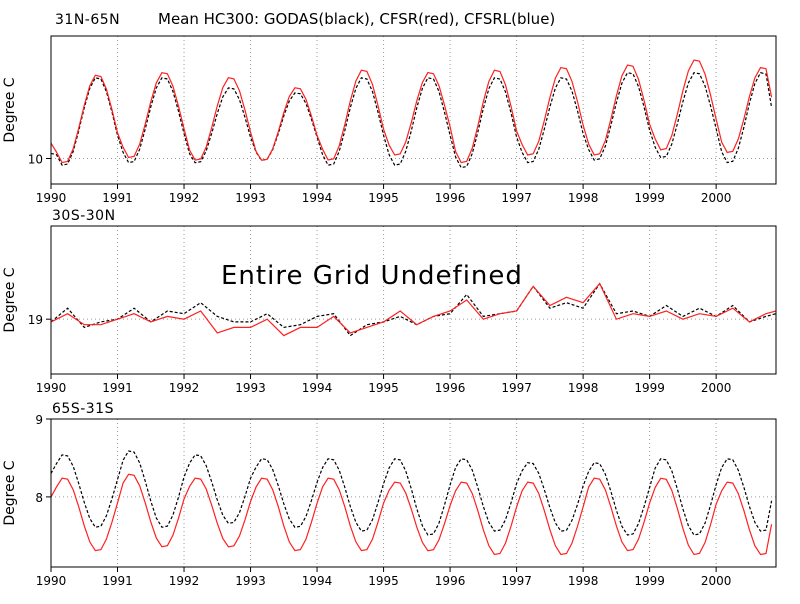 The image size is (800, 604). What do you see at coordinates (87, 20) in the screenshot?
I see `panel-1-title: 31N-65N` at bounding box center [87, 20].